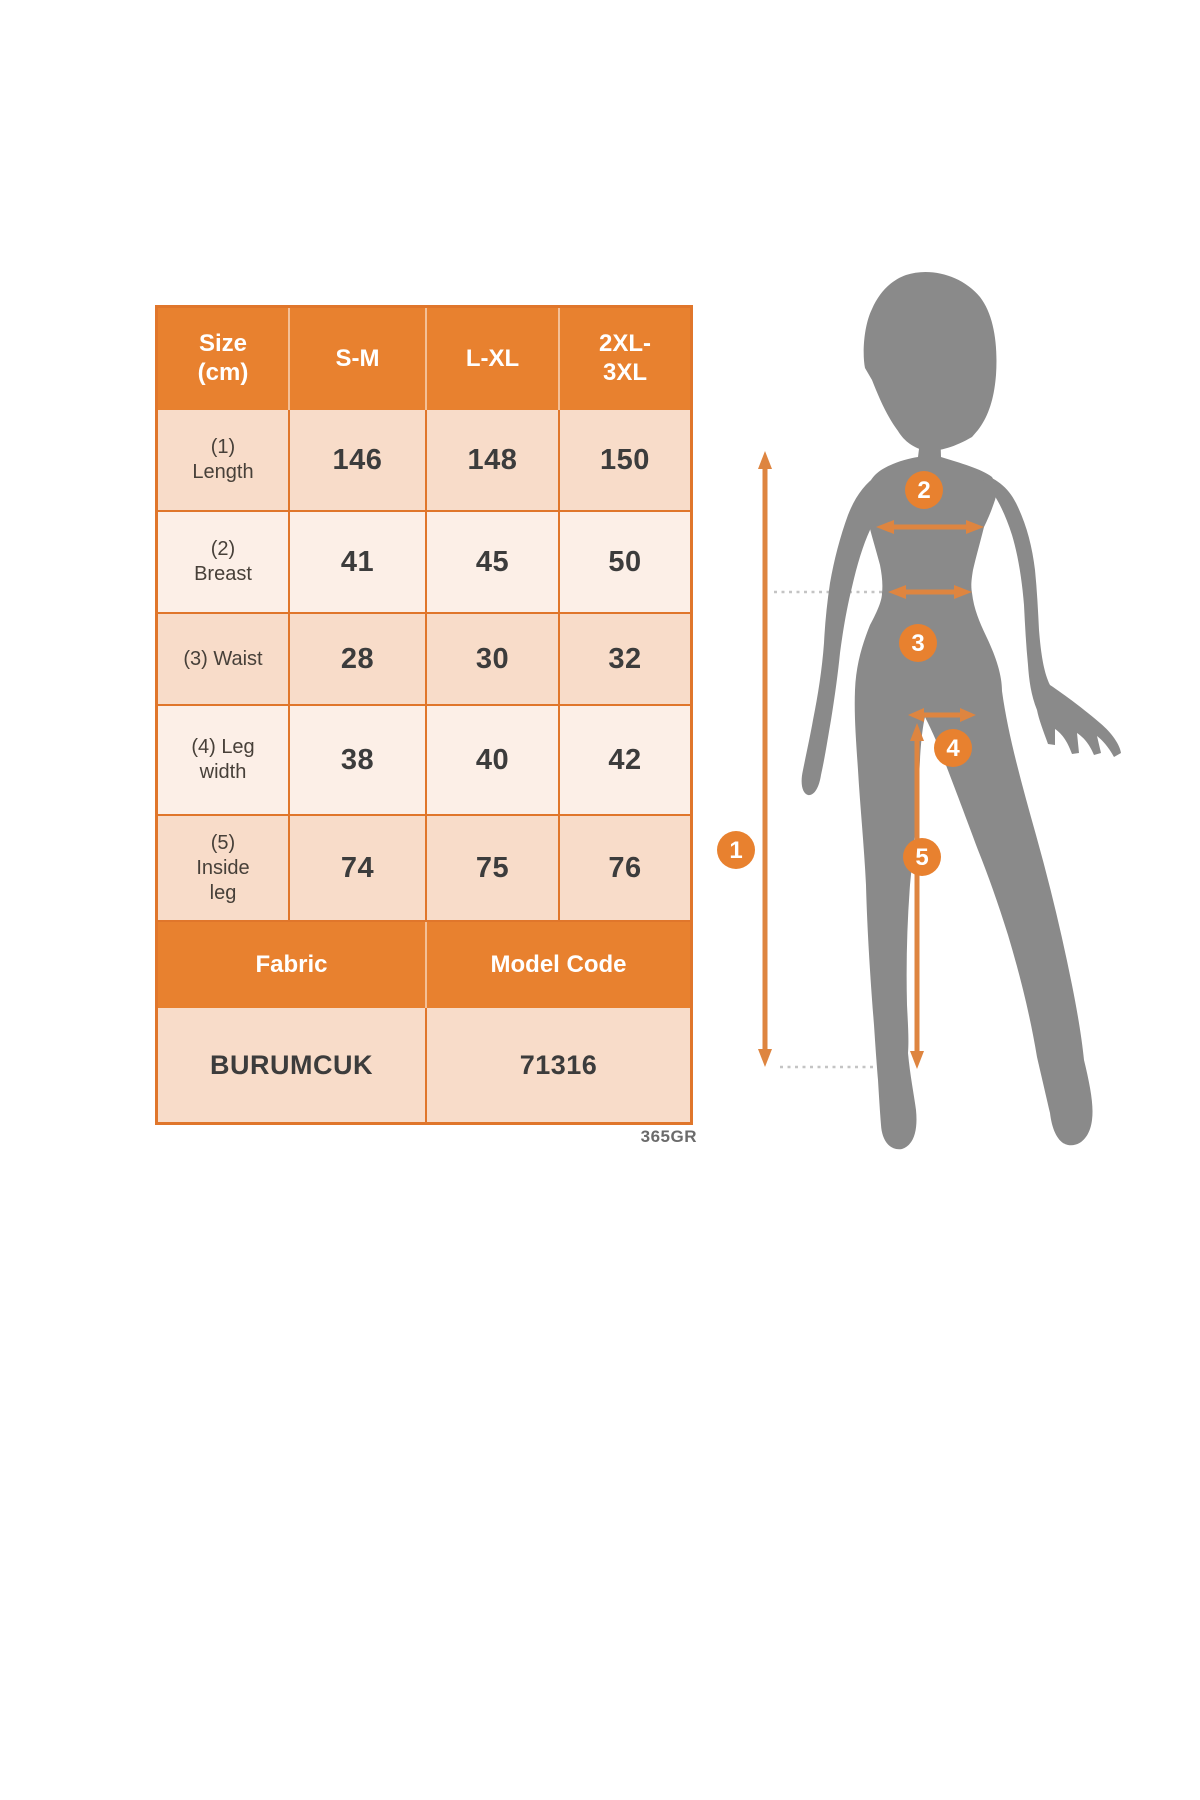 This screenshot has height=1800, width=1200. What do you see at coordinates (942, 715) in the screenshot?
I see `leg-width-arrow` at bounding box center [942, 715].